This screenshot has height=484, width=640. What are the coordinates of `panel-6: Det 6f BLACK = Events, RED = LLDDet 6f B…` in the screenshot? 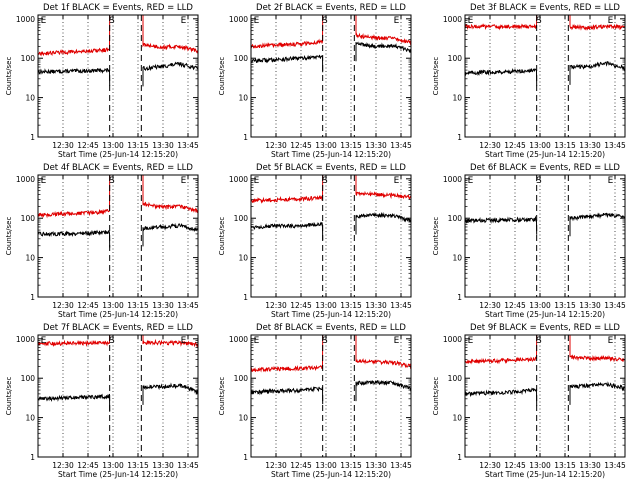 It's located at (529, 240).